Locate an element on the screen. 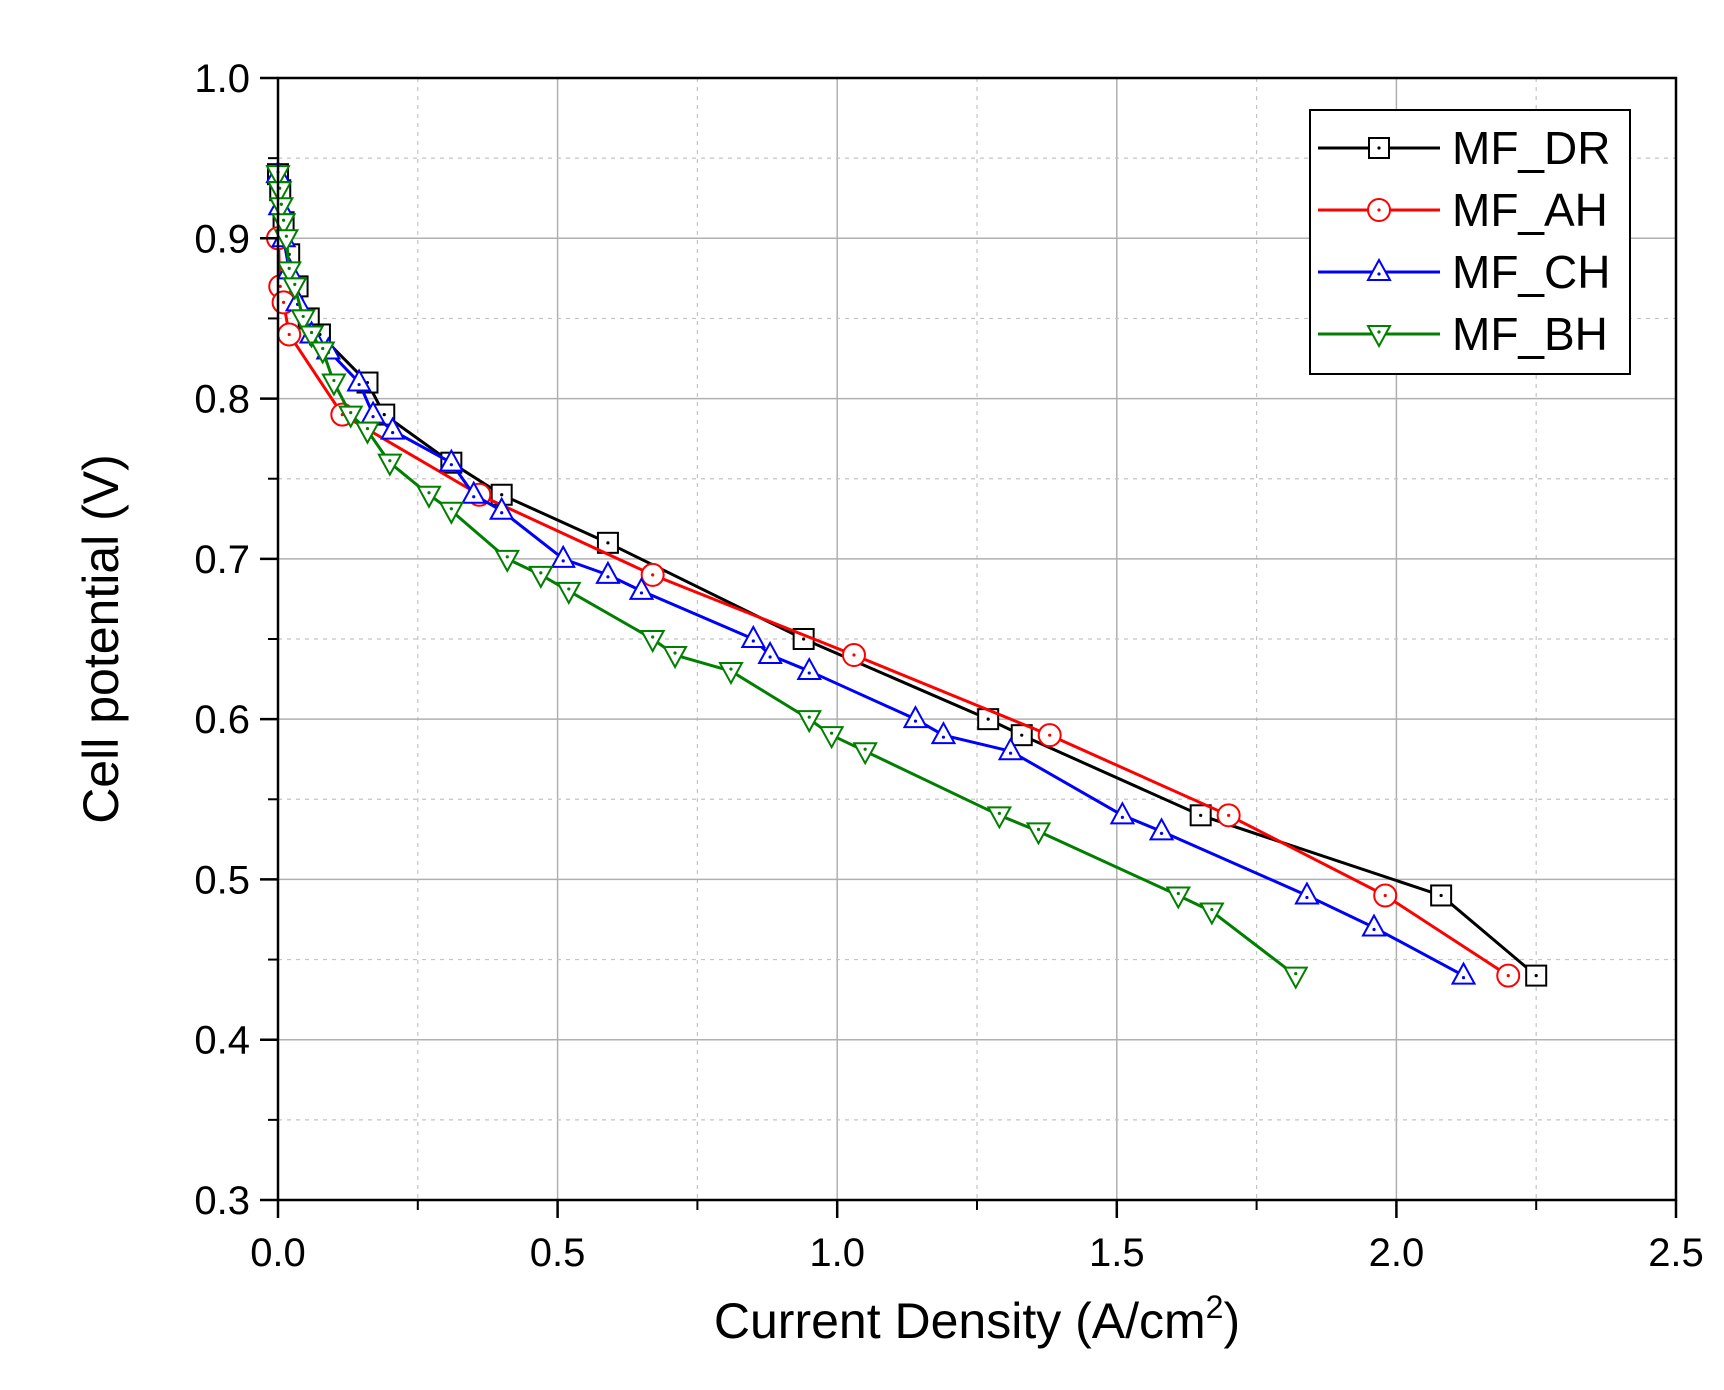 This screenshot has height=1390, width=1724. legend-label: MF_AH is located at coordinates (1530, 210).